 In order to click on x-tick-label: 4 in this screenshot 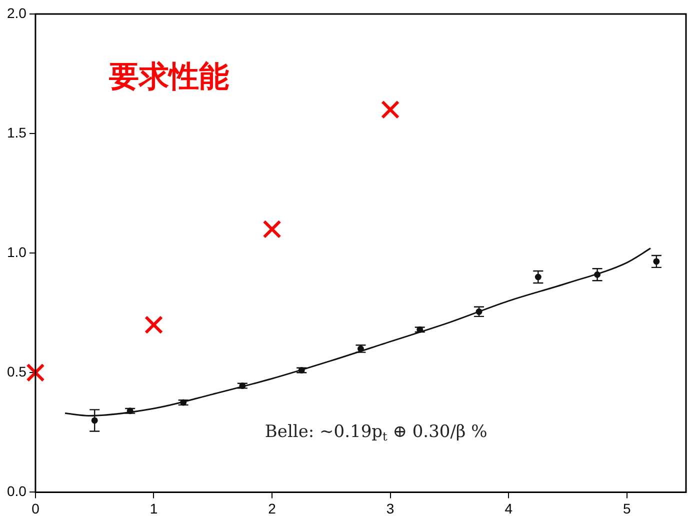, I will do `click(508, 508)`.